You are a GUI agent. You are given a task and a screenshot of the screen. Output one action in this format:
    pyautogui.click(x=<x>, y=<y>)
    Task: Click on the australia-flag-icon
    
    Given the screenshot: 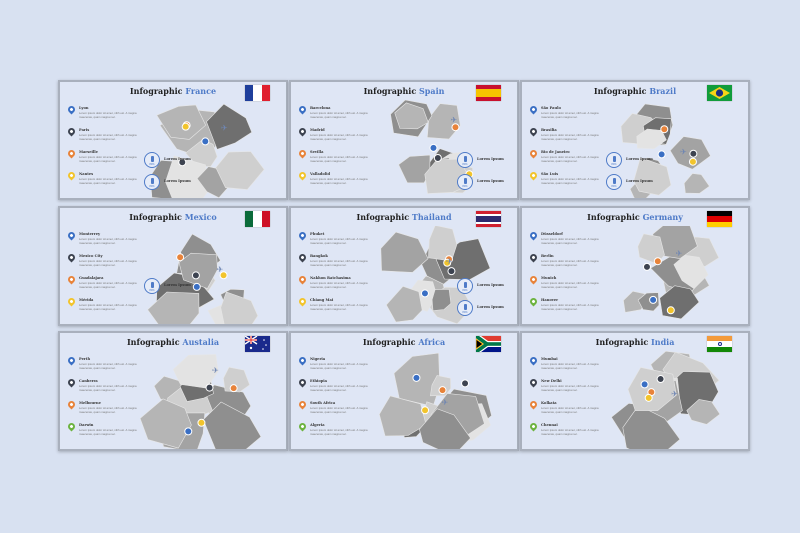 What is the action you would take?
    pyautogui.click(x=257, y=344)
    